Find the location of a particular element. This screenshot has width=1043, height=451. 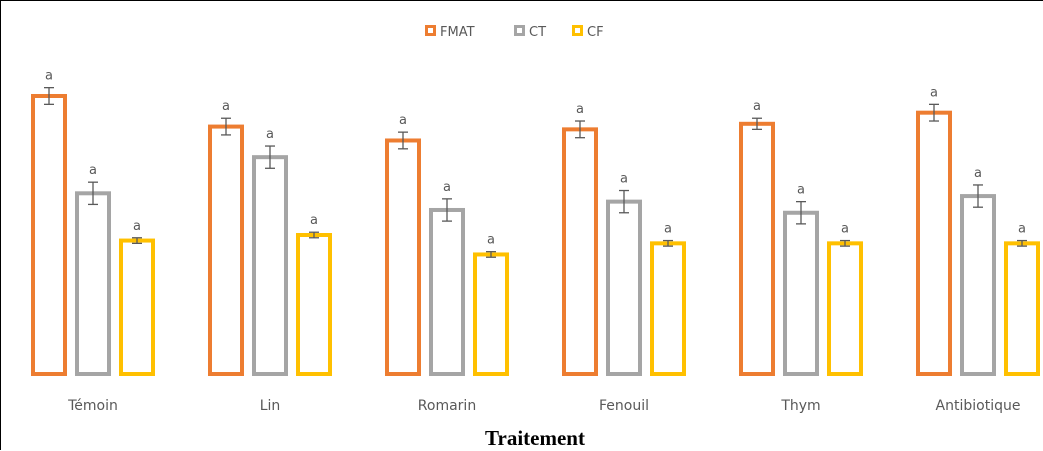

x-tick-label-thym: Thym is located at coordinates (800, 406).